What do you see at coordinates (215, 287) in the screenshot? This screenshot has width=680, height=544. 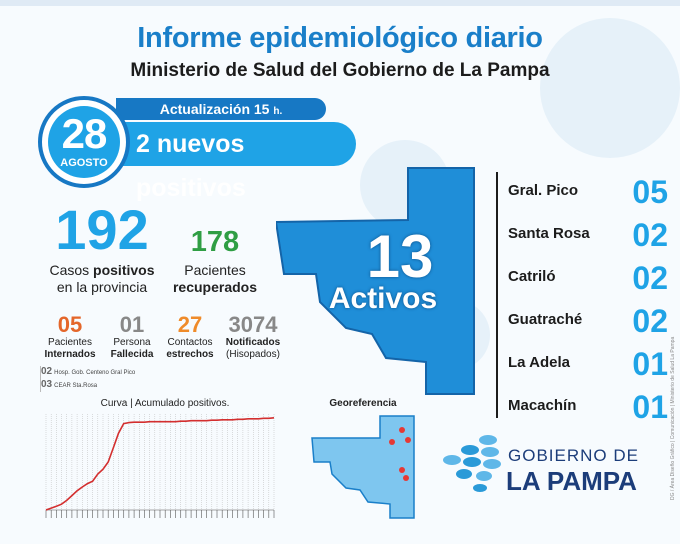 I see `label-bold: recuperados` at bounding box center [215, 287].